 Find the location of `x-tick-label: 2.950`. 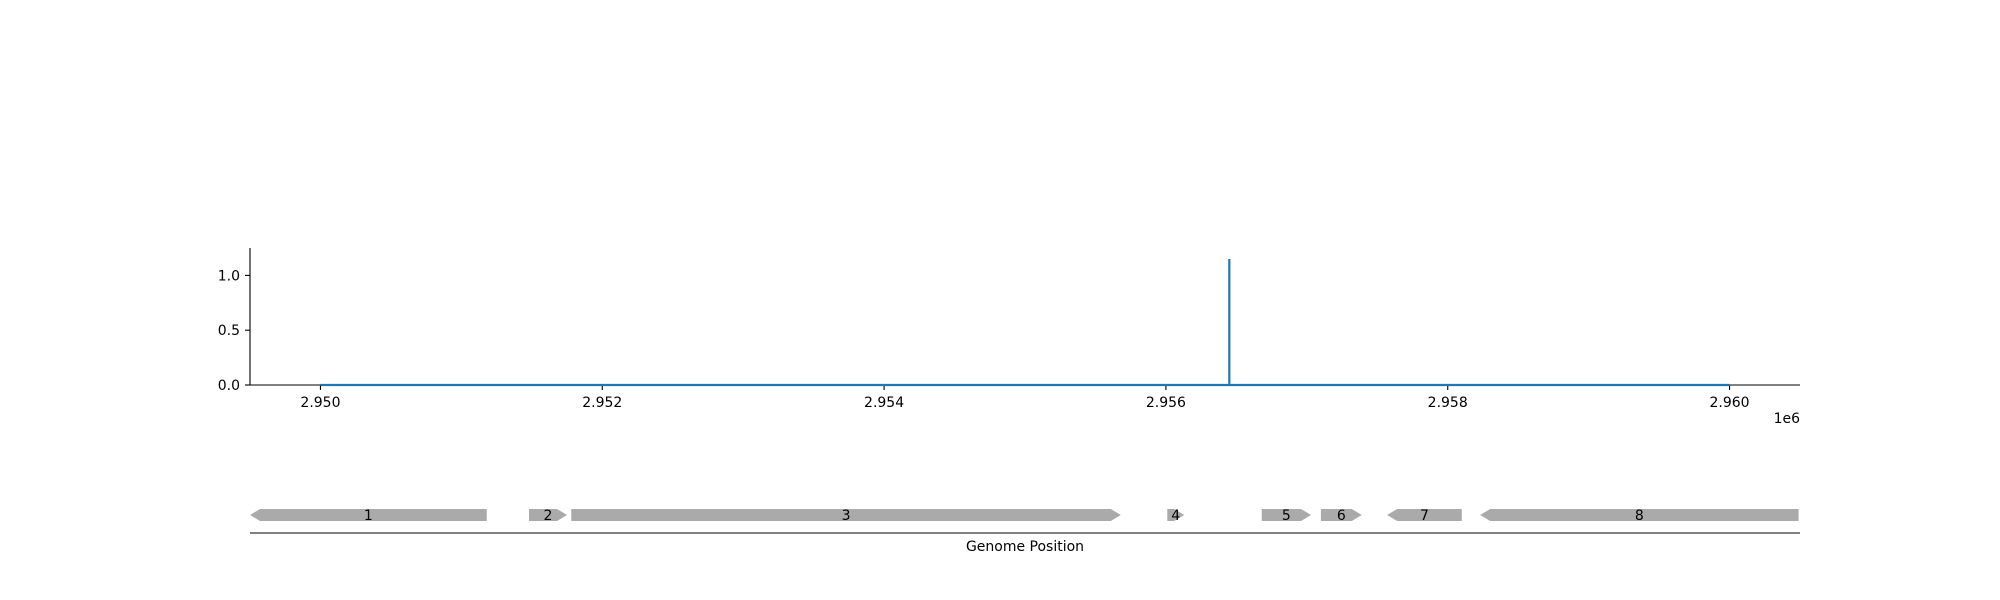

x-tick-label: 2.950 is located at coordinates (320, 403).